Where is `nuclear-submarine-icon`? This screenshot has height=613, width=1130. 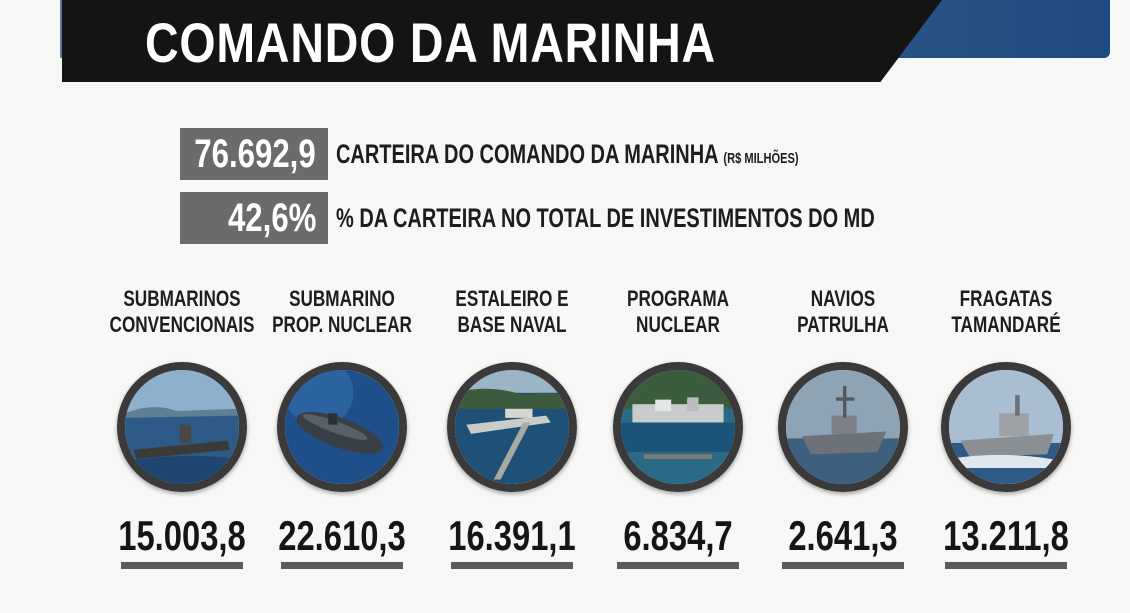 nuclear-submarine-icon is located at coordinates (342, 427).